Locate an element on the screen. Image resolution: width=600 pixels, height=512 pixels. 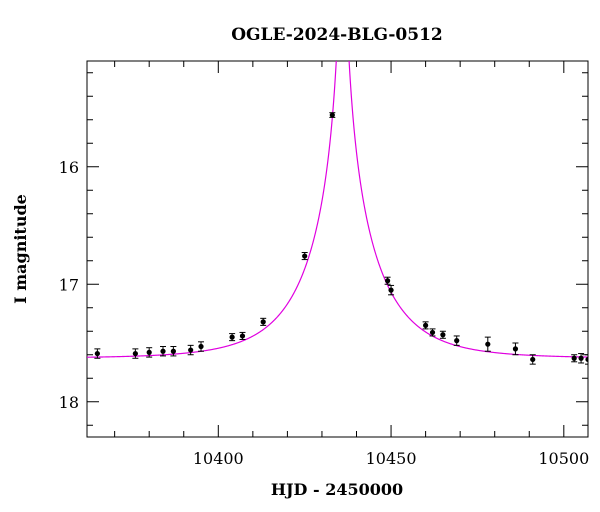
y-tick-label: 16 is located at coordinates (69, 167).